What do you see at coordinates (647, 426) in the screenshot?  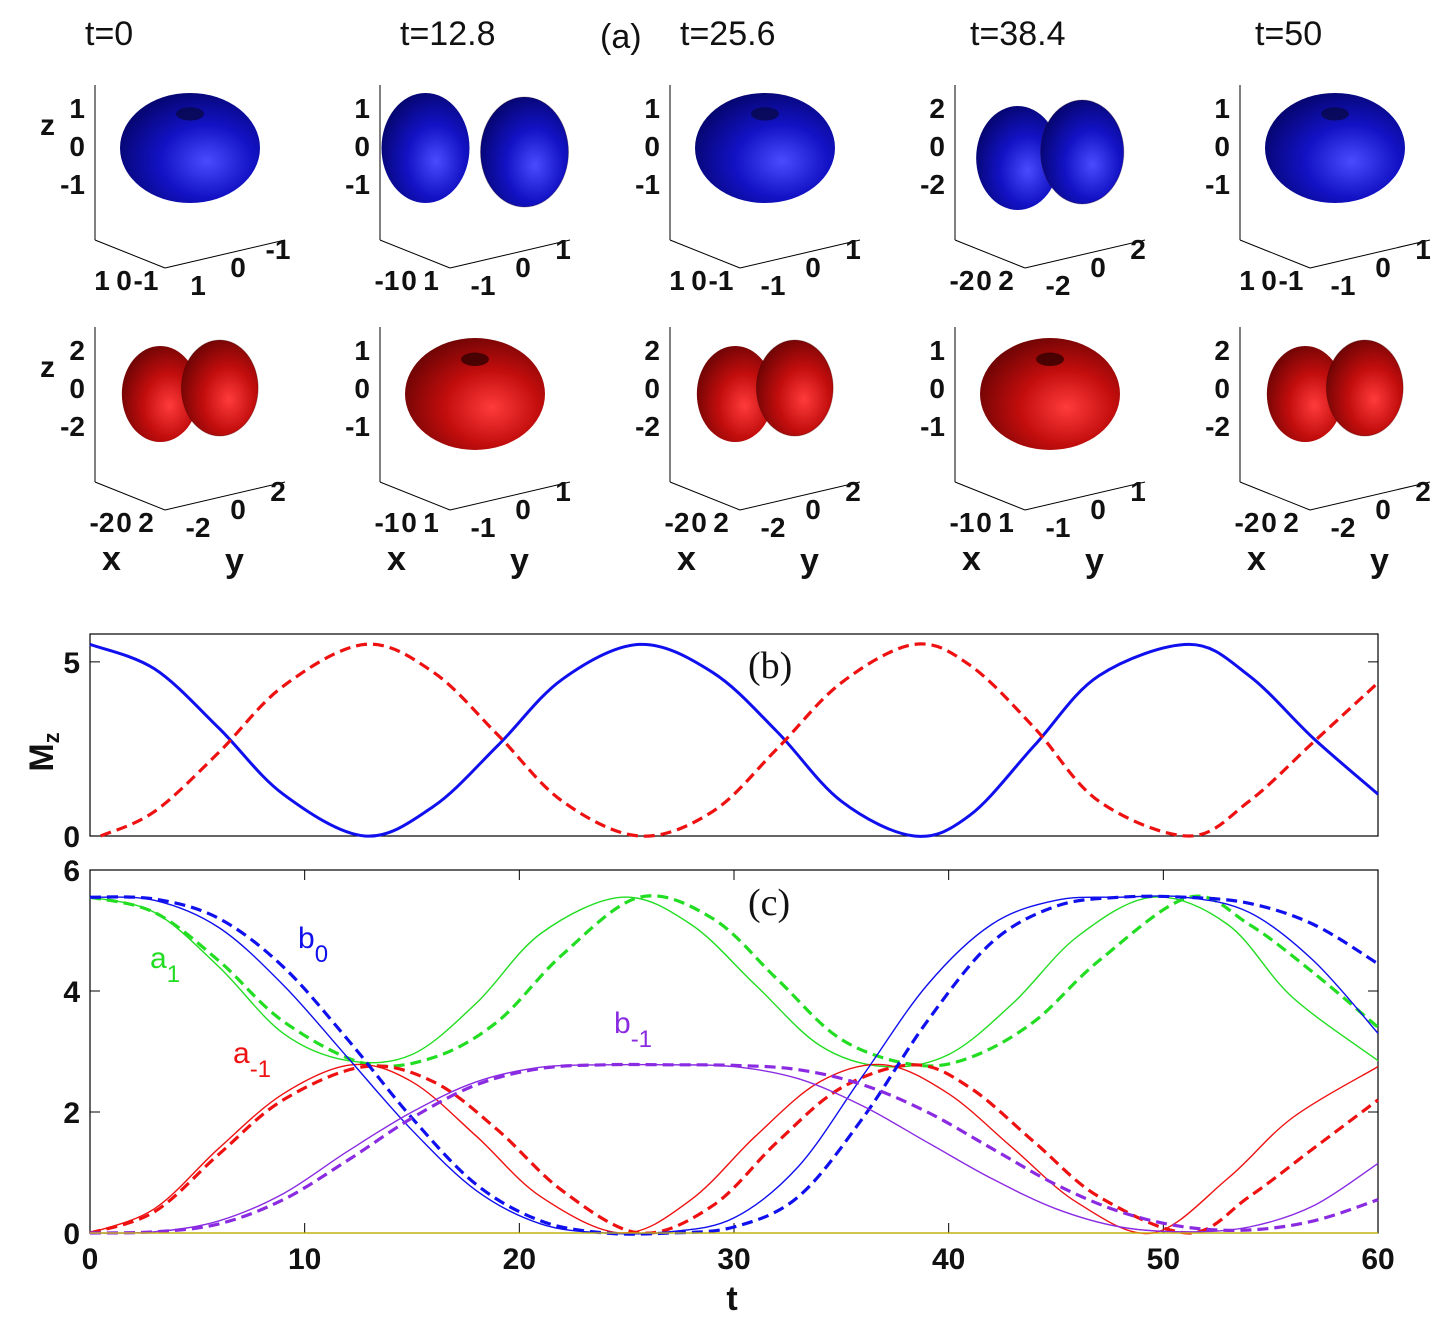 I see `z-tick-label: -2` at bounding box center [647, 426].